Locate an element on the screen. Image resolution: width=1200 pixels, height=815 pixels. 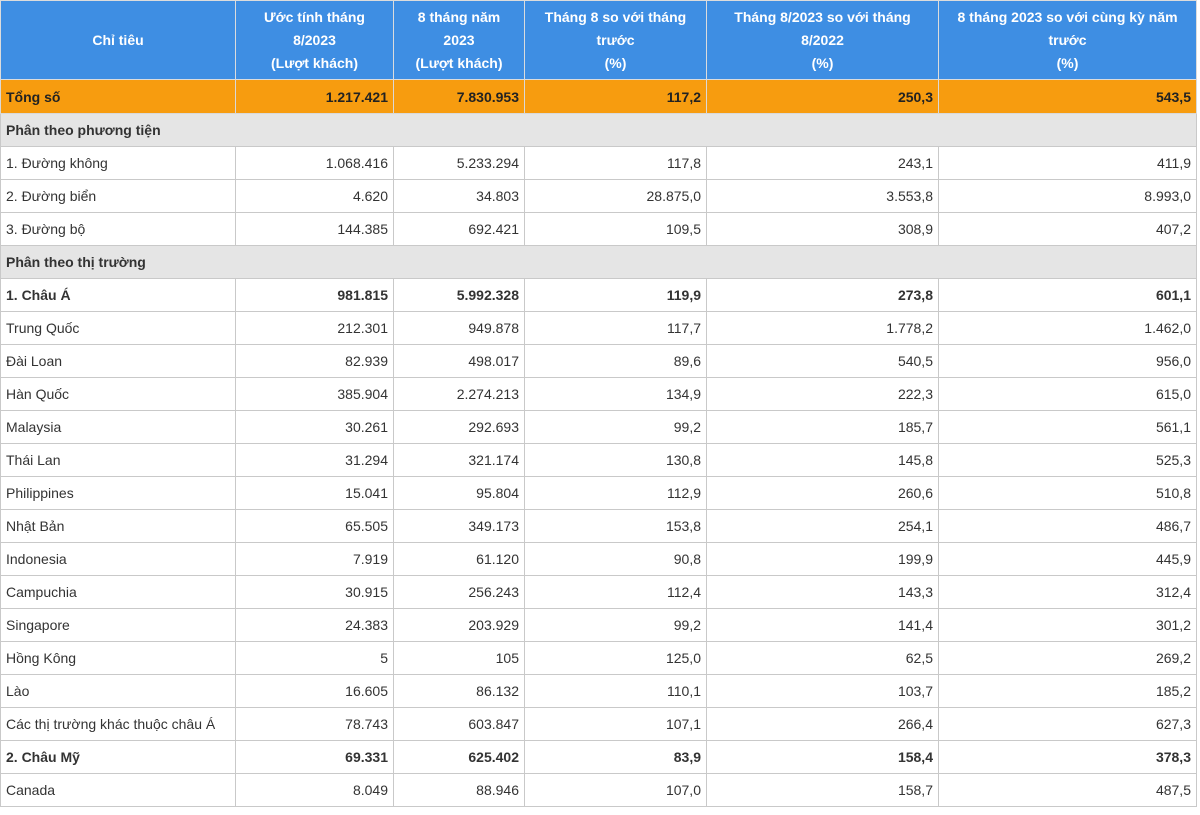
eight-months-2023-cell: 61.120 is located at coordinates (459, 559).